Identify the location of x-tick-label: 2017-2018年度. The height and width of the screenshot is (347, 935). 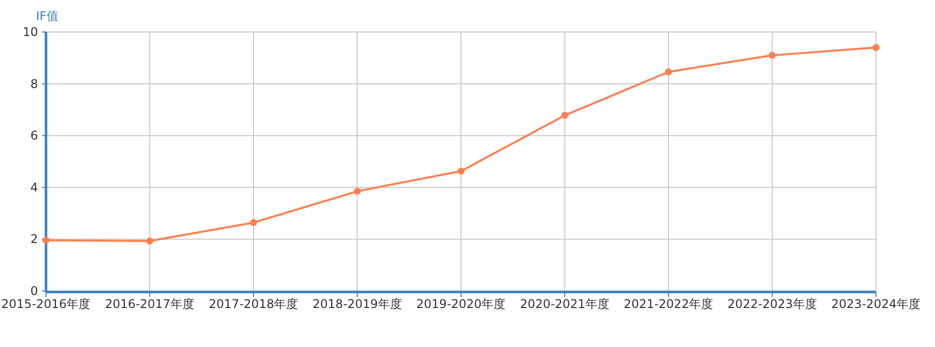
(253, 304).